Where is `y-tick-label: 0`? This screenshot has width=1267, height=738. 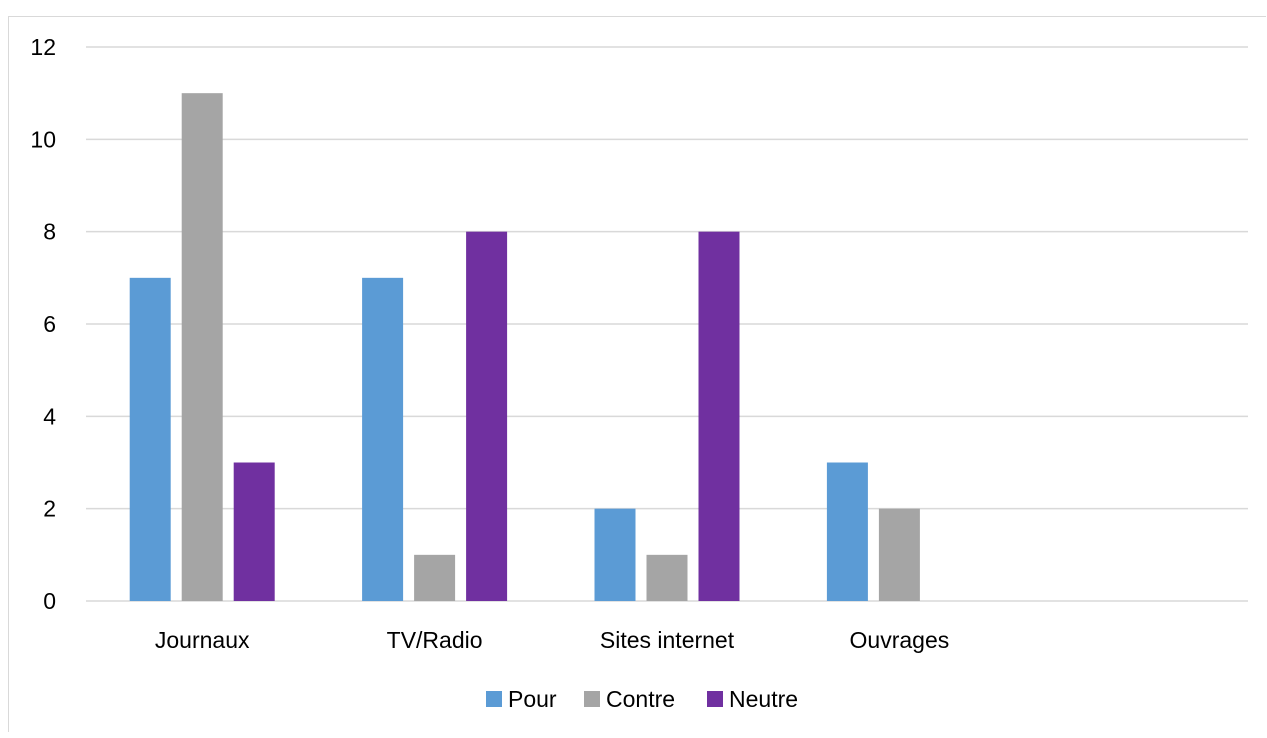 y-tick-label: 0 is located at coordinates (49, 601).